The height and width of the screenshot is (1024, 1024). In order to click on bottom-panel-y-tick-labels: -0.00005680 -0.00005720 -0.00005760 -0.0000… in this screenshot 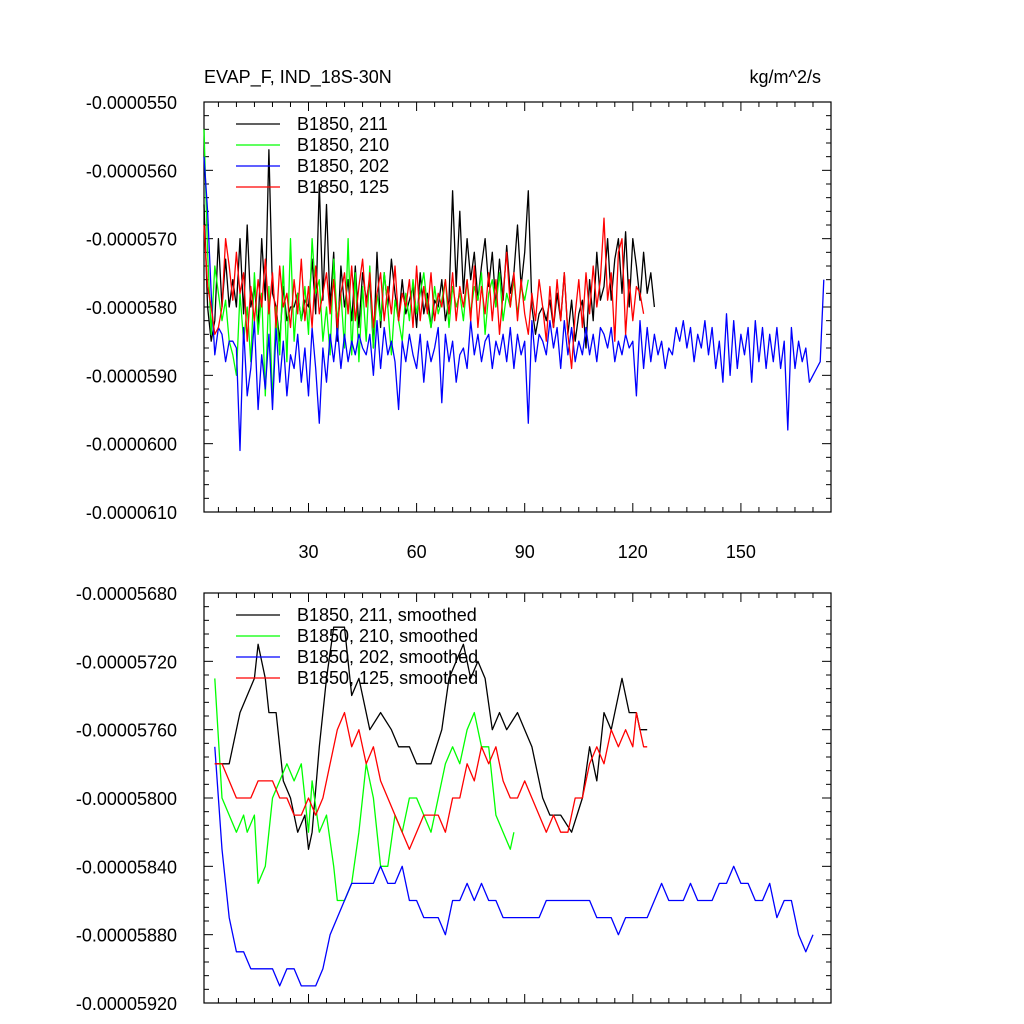, I will do `click(126, 799)`.